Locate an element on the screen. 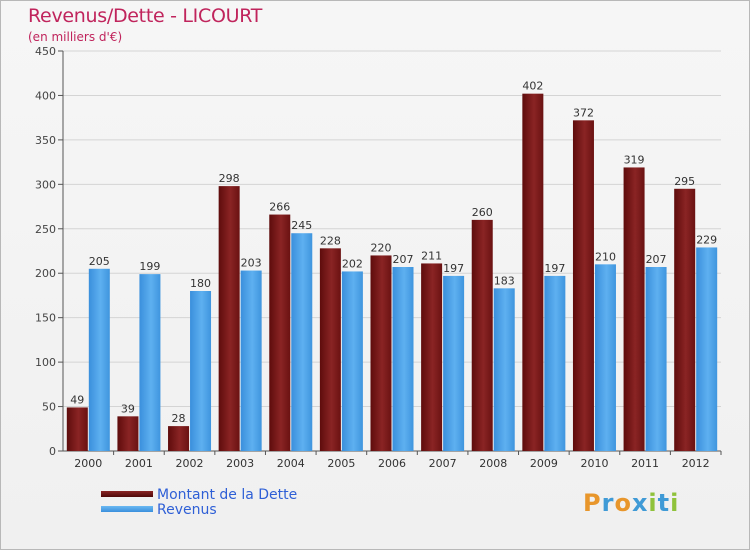 The height and width of the screenshot is (551, 750). x-tick-label: 2008 is located at coordinates (493, 463).